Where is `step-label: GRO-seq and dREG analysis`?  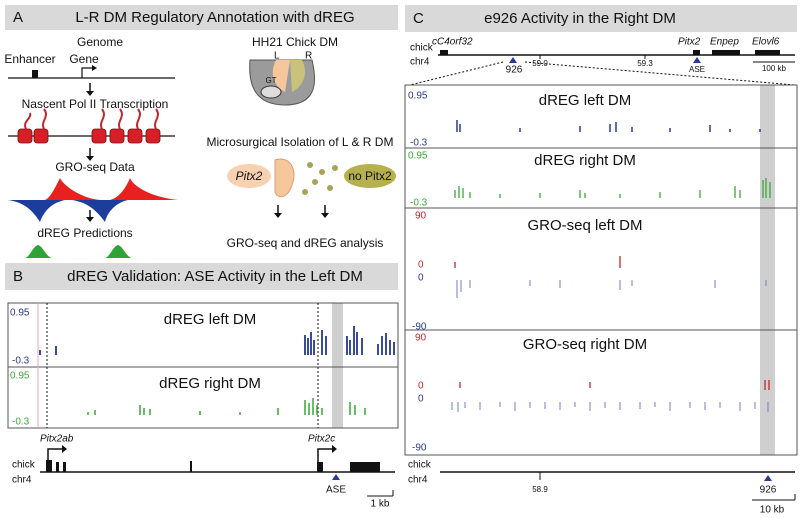 step-label: GRO-seq and dREG analysis is located at coordinates (305, 243).